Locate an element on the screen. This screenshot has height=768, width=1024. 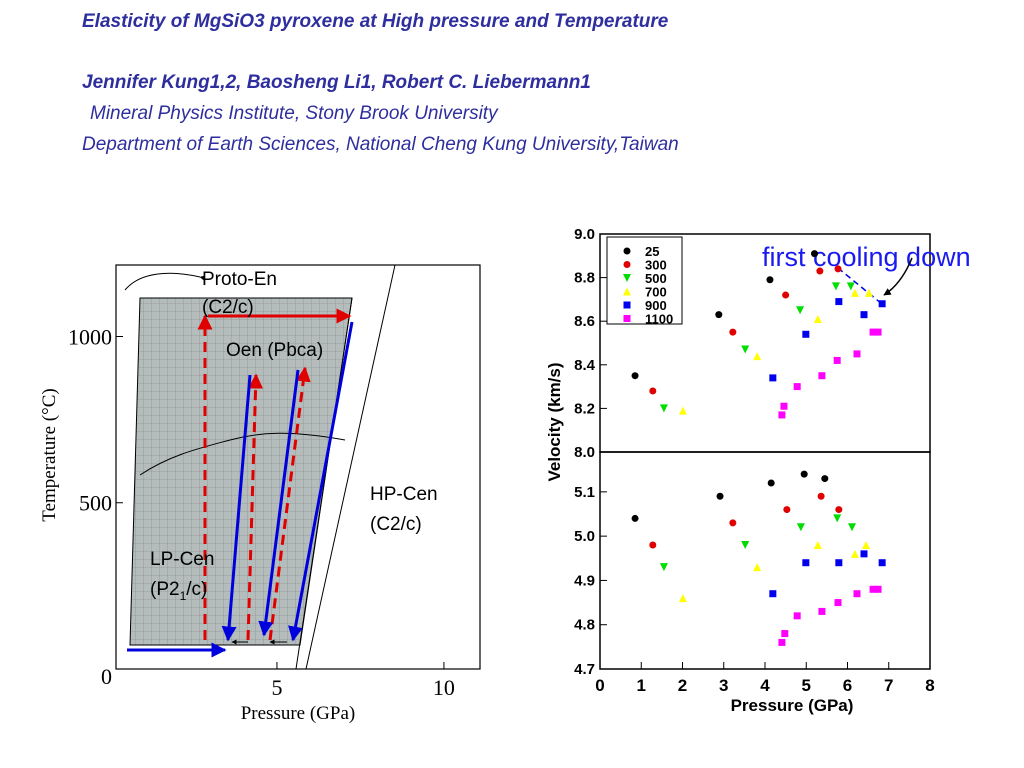
y-tick-label: 500 is located at coordinates (95, 503).